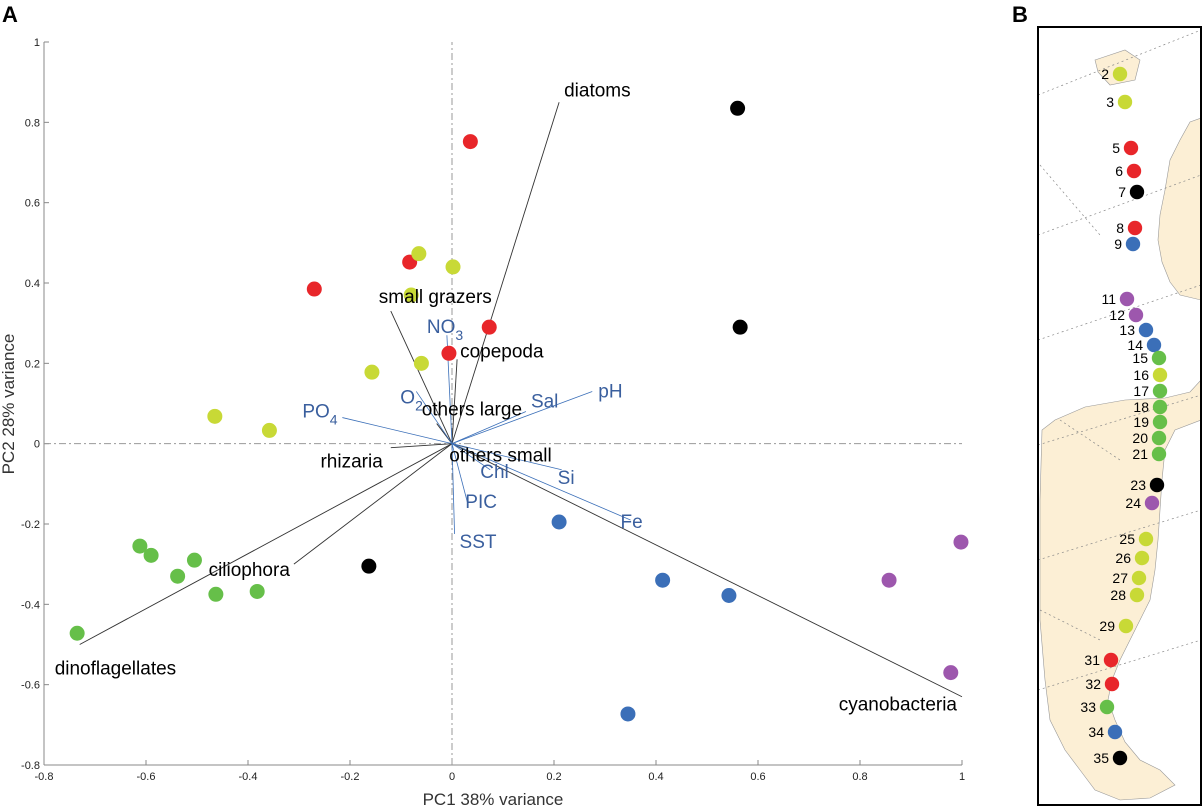 This screenshot has height=809, width=1204. What do you see at coordinates (115, 669) in the screenshot?
I see `taxon-label: dinoflagellates` at bounding box center [115, 669].